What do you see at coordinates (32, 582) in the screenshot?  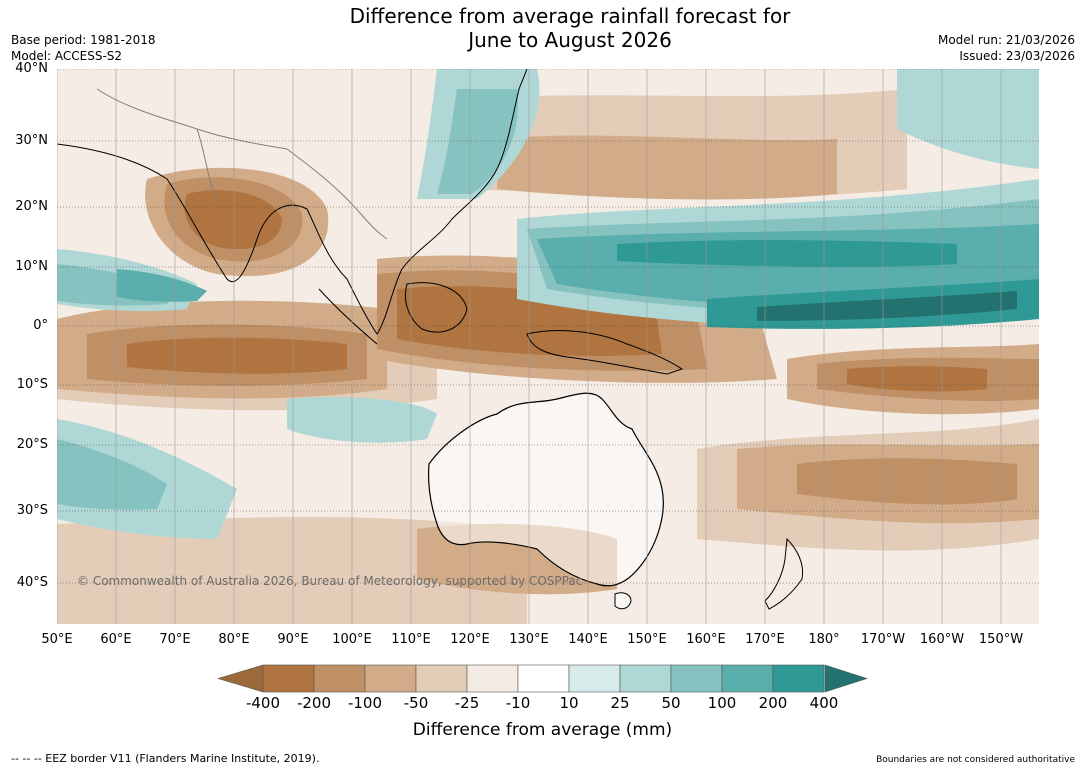 I see `lat-label-40s: 40°S` at bounding box center [32, 582].